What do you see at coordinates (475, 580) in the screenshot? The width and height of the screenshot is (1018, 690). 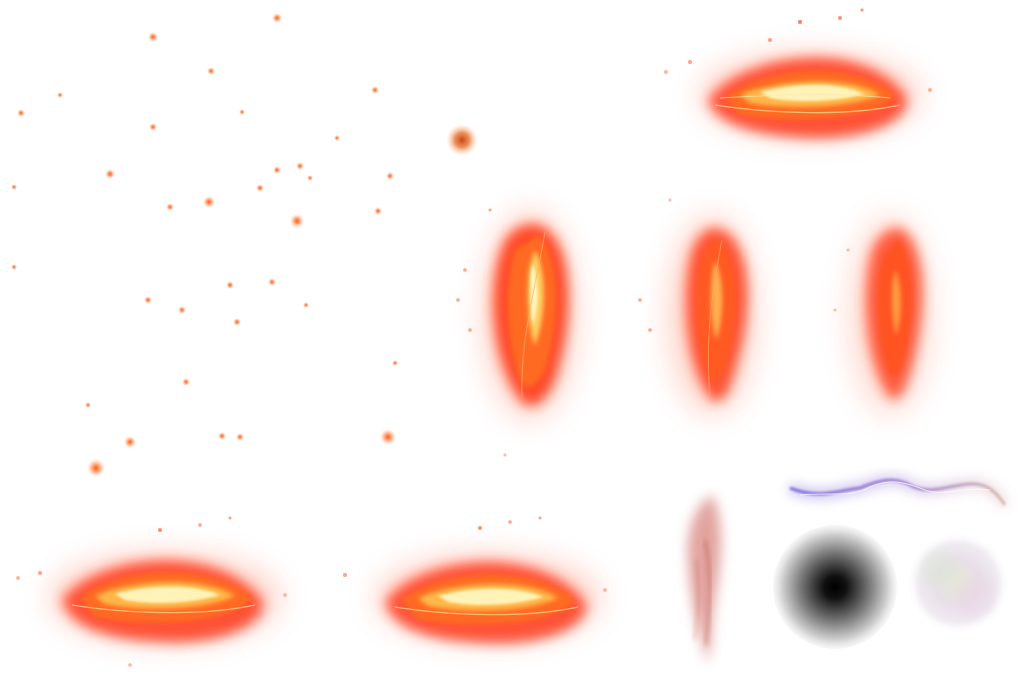 I see `slash-horizontal-bottom-middle` at bounding box center [475, 580].